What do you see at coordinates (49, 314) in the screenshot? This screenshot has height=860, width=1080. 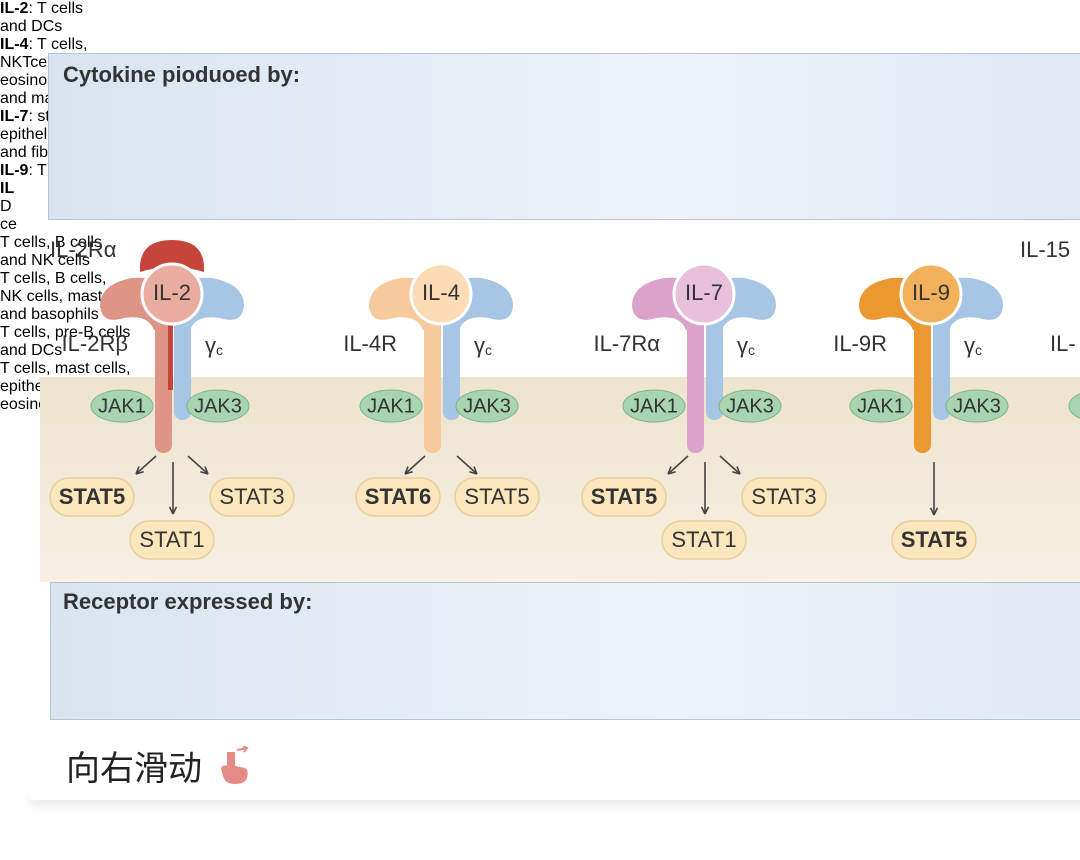 I see `expression-line: and basophils` at bounding box center [49, 314].